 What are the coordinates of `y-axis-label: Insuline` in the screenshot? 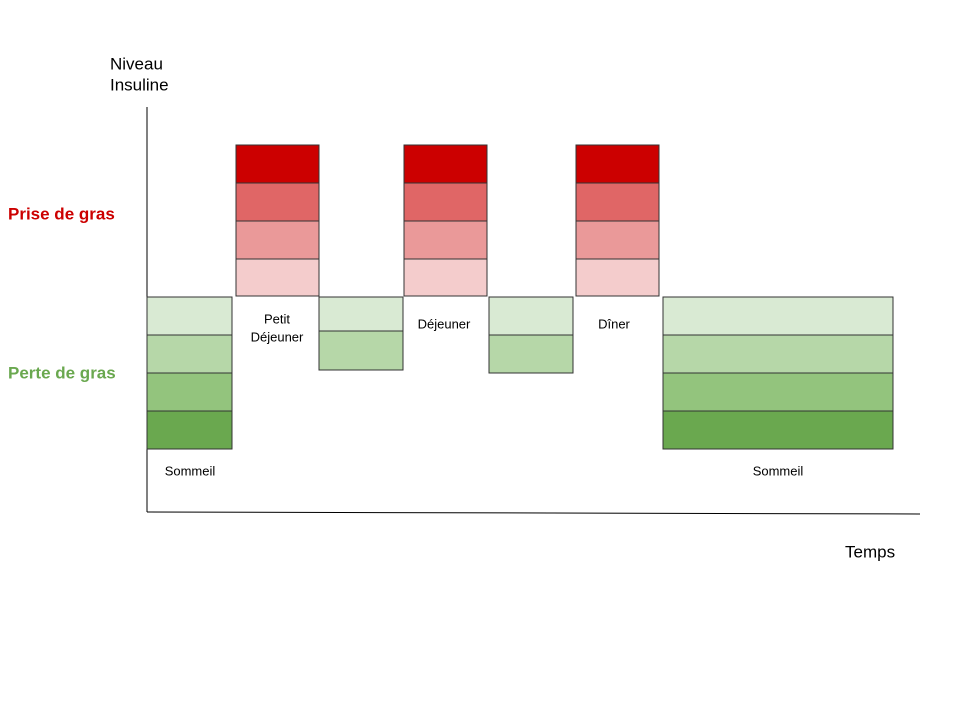 It's located at (139, 84).